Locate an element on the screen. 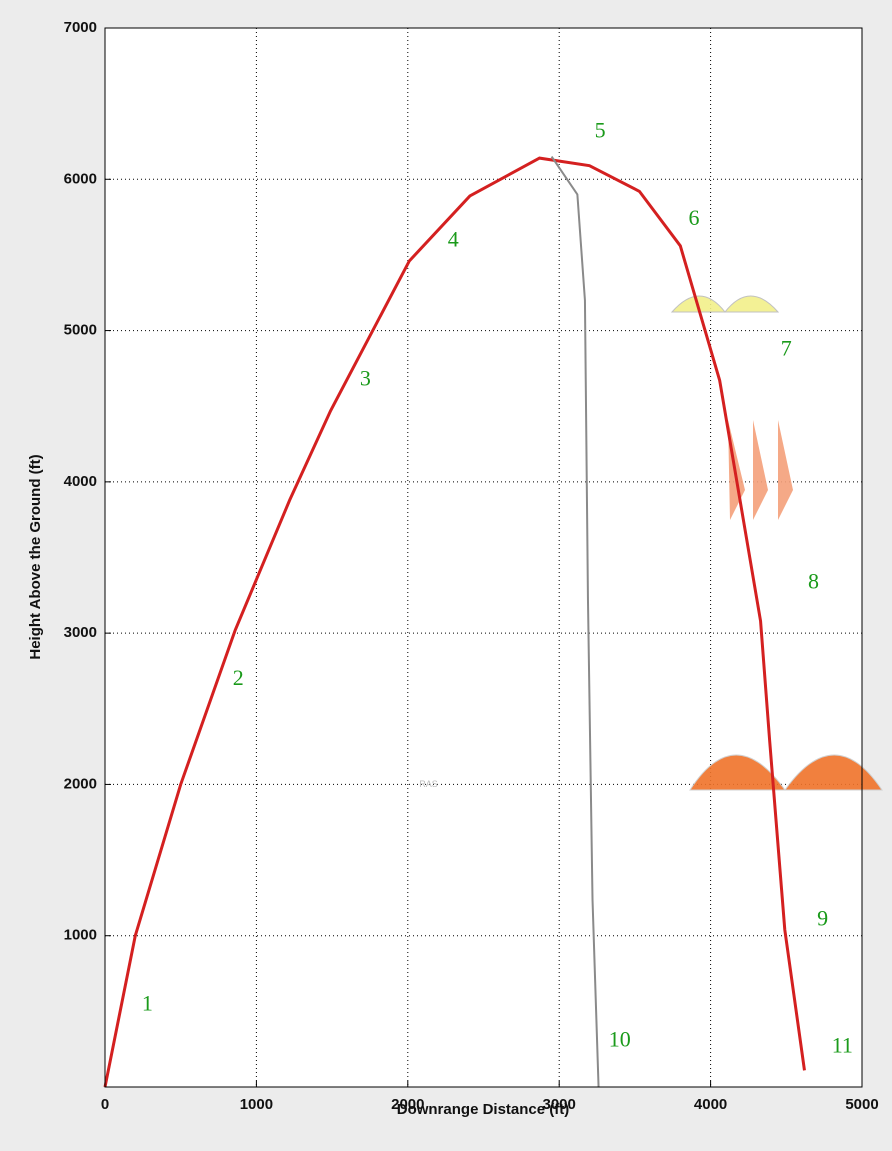  y-tick-label: 6000 is located at coordinates (80, 178).